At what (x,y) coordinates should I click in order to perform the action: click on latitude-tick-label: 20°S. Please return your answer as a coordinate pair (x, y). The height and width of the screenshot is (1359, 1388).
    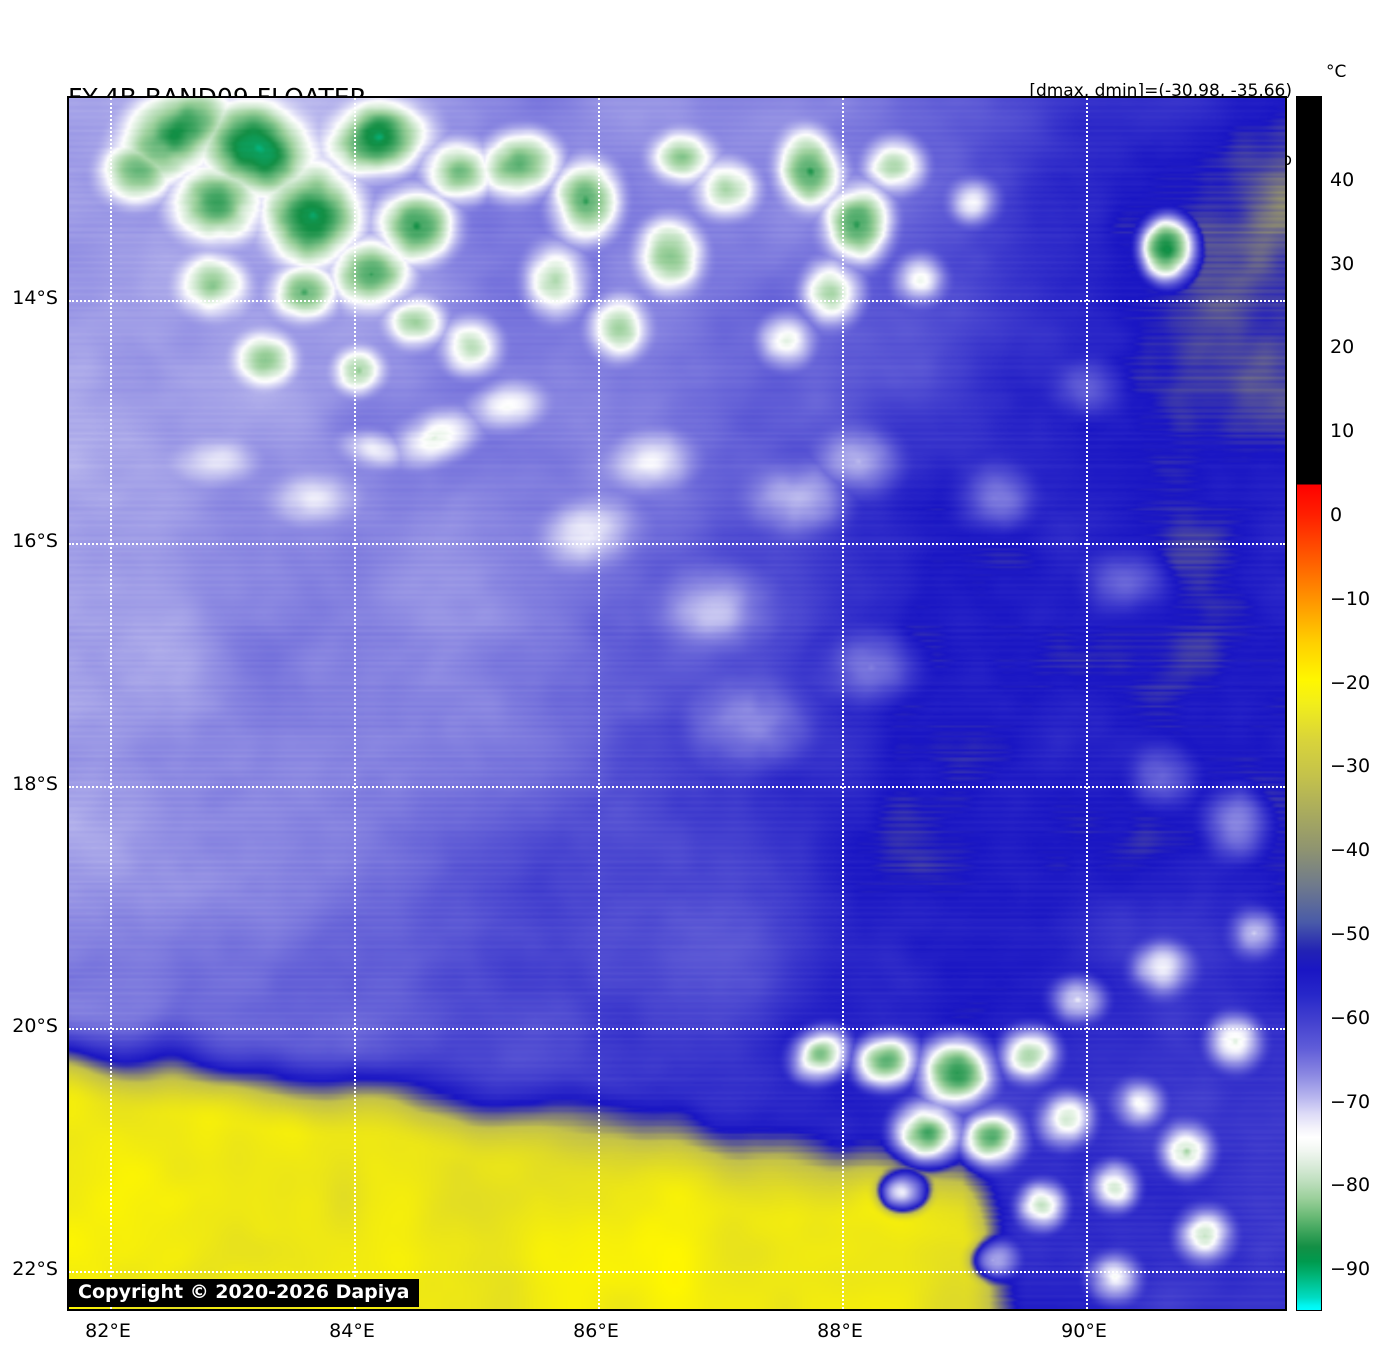
    Looking at the image, I should click on (35, 1026).